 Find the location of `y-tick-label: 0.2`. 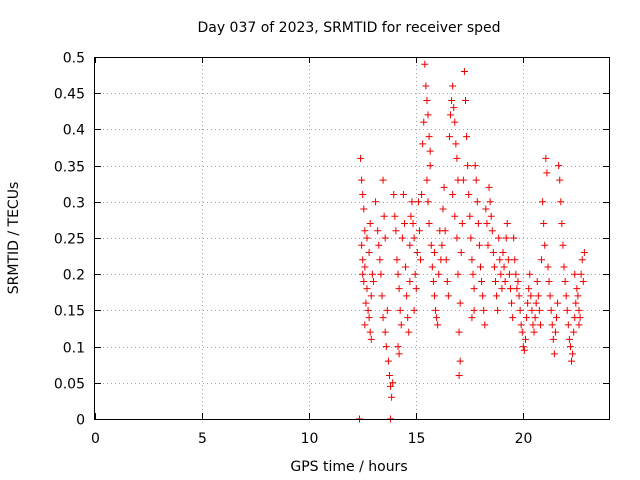

y-tick-label: 0.2 is located at coordinates (74, 276).